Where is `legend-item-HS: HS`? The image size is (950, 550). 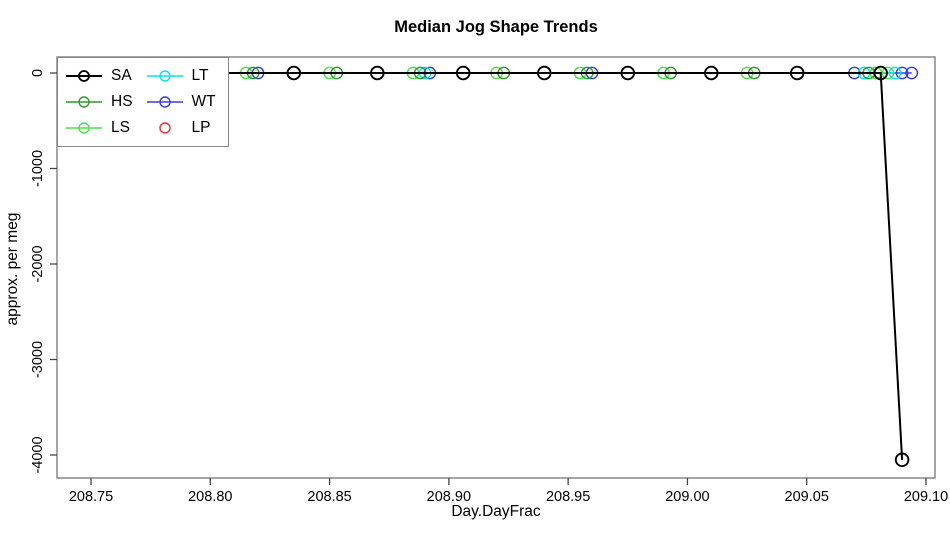
legend-item-HS: HS is located at coordinates (99, 102).